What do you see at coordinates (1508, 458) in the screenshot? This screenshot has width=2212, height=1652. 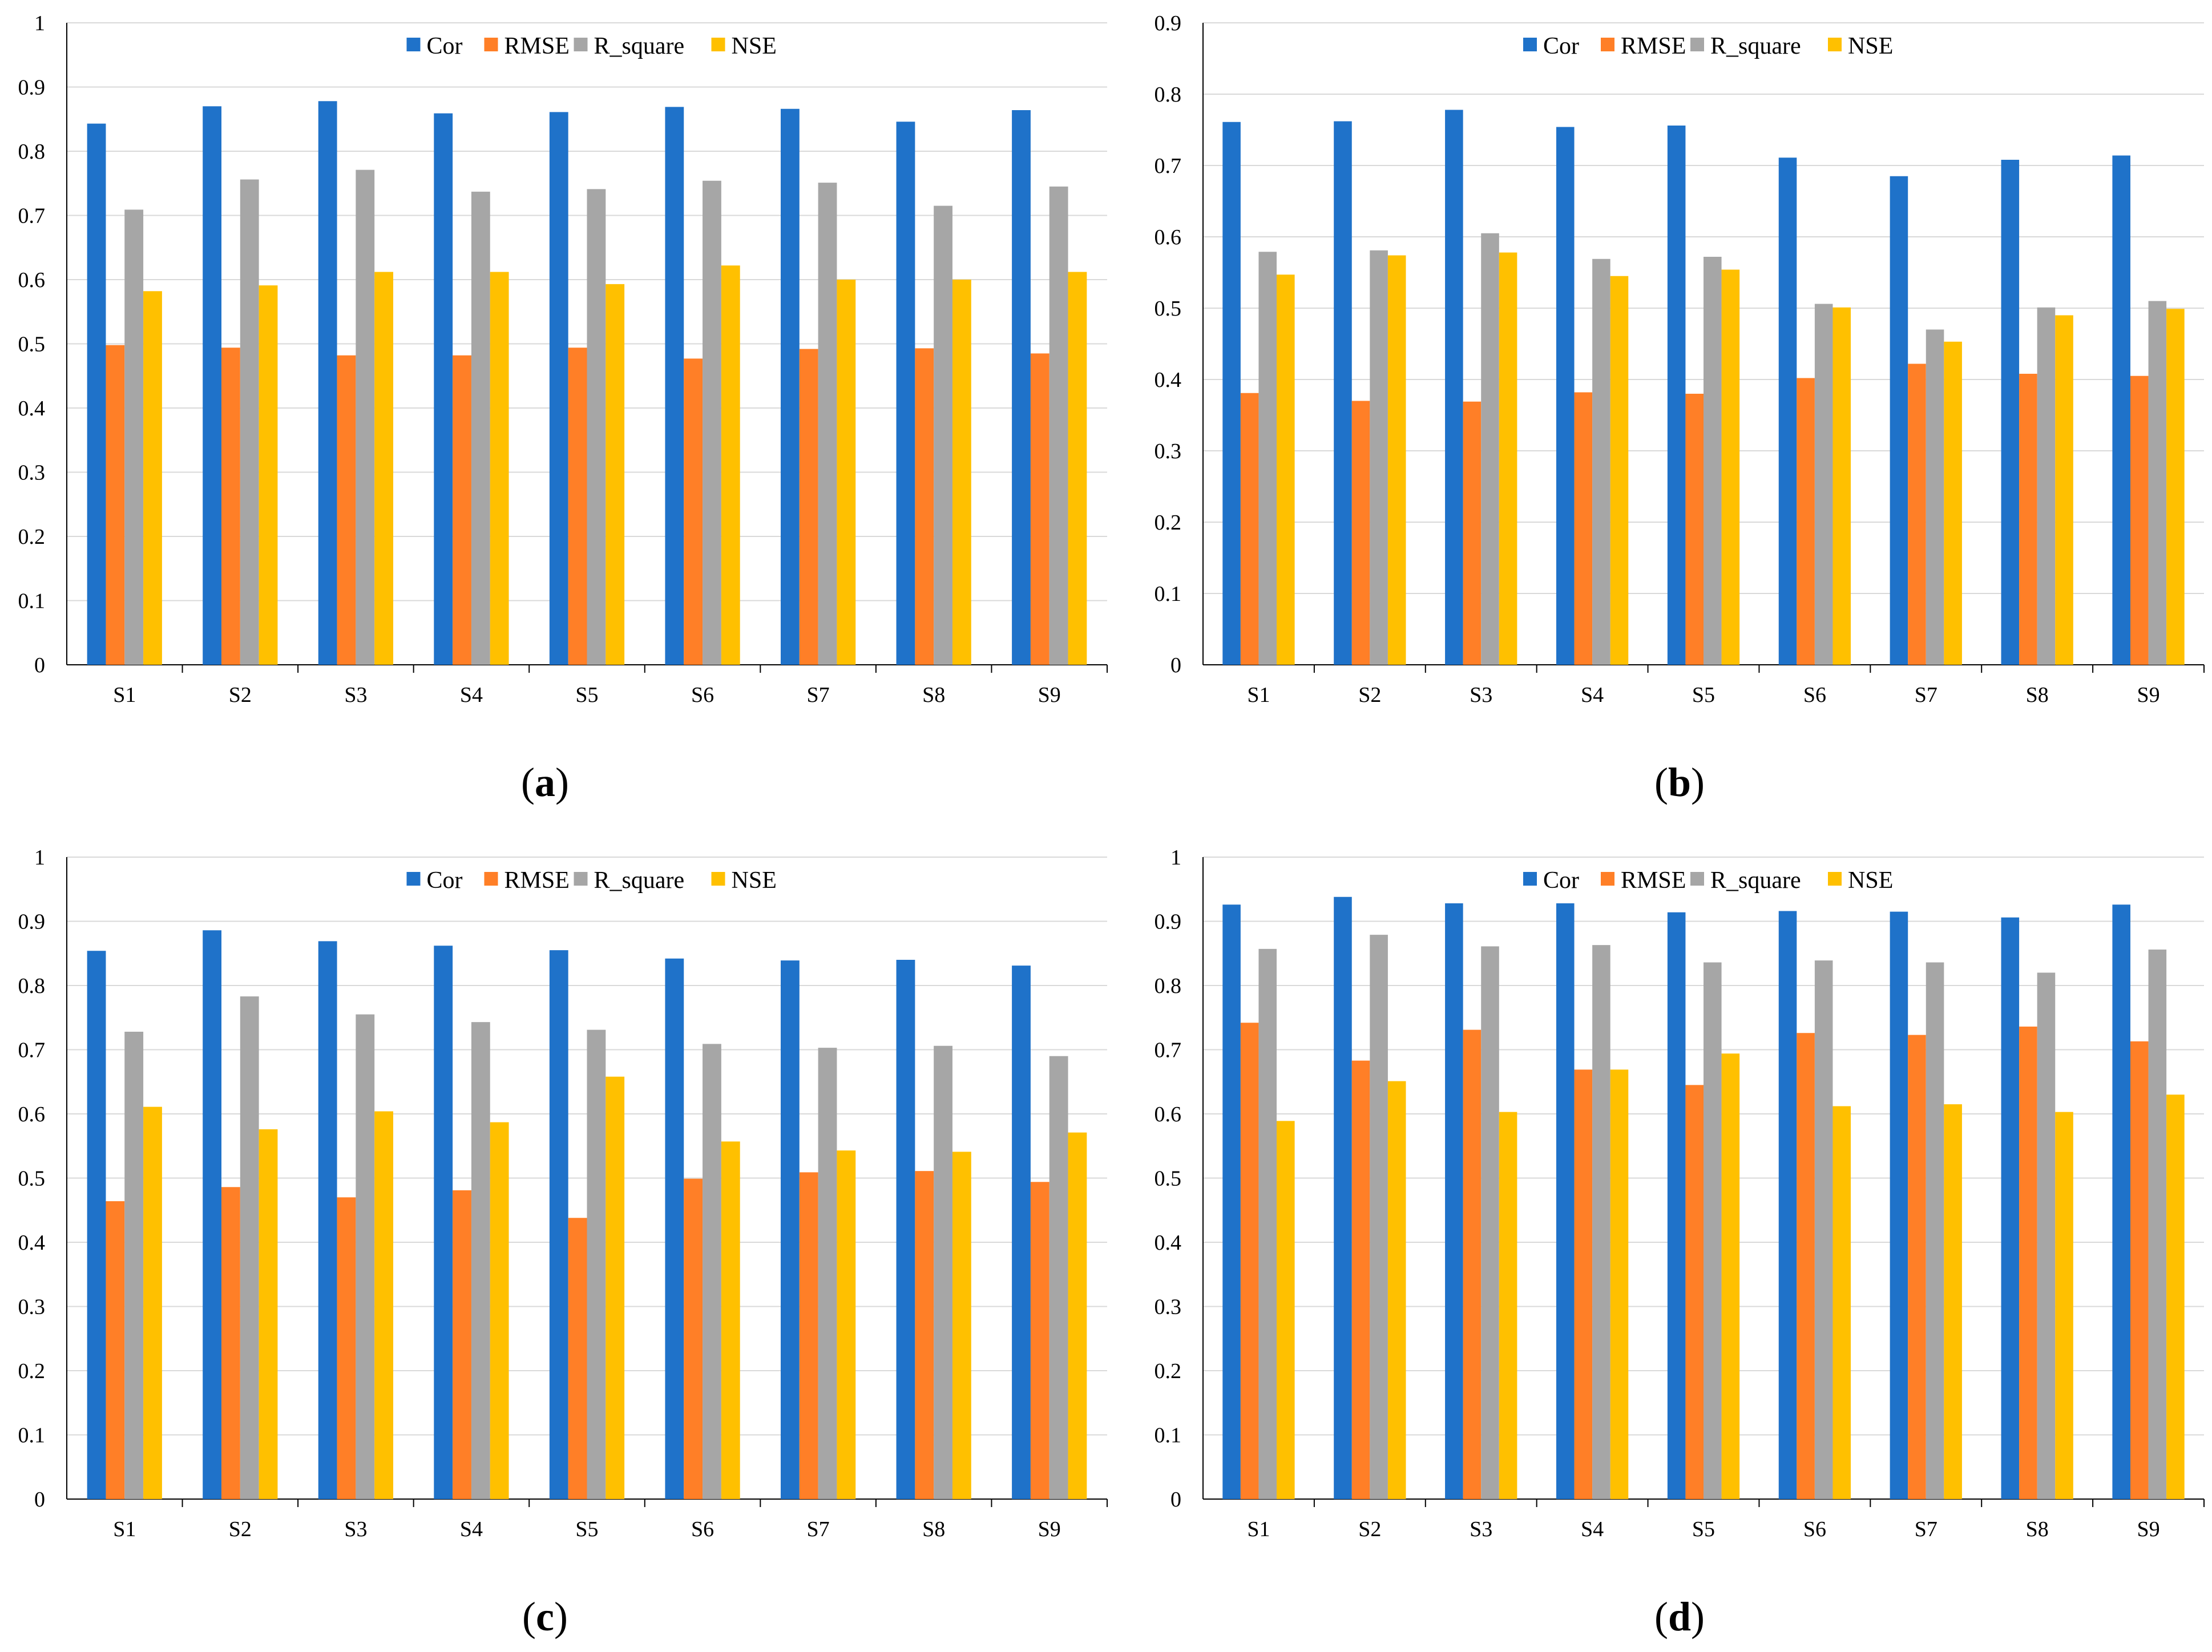 I see `bar-nse-s3` at bounding box center [1508, 458].